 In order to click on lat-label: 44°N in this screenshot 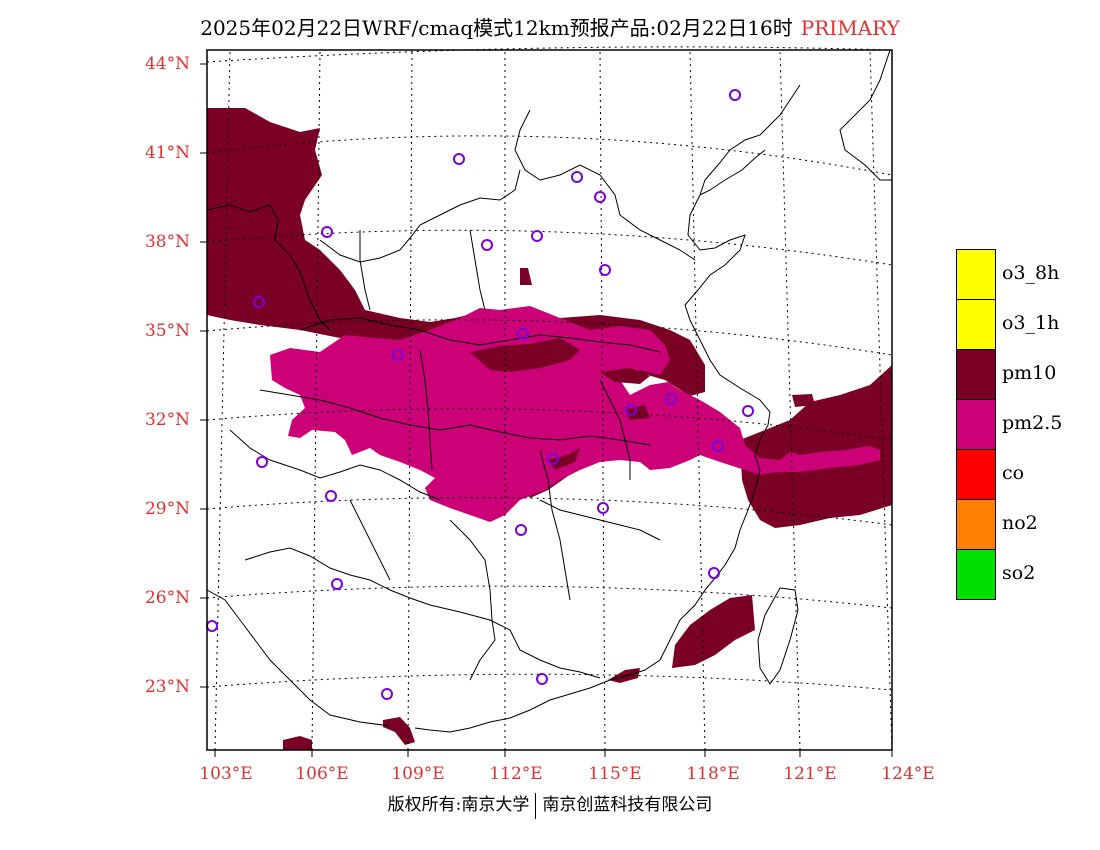, I will do `click(167, 64)`.